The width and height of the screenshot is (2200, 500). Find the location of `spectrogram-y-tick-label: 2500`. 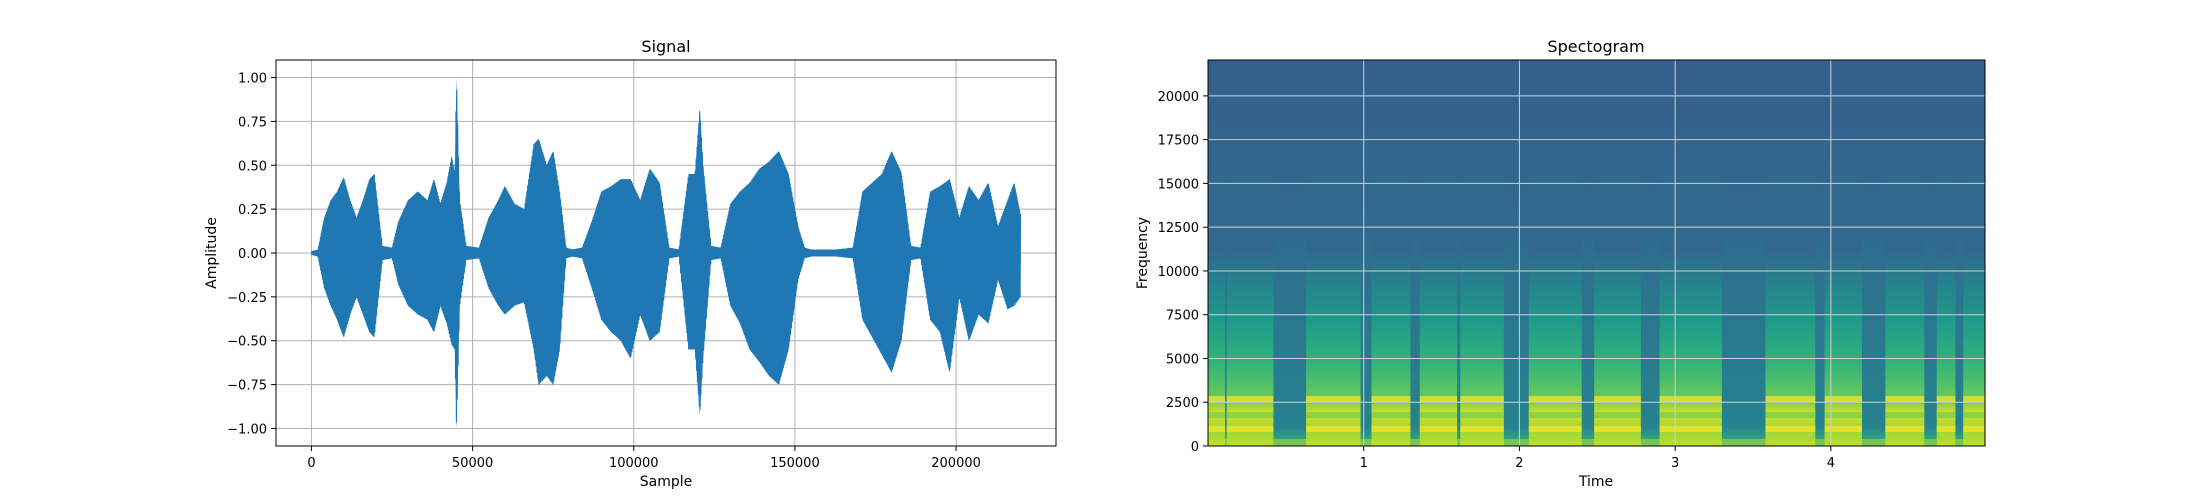

spectrogram-y-tick-label: 2500 is located at coordinates (1182, 403).